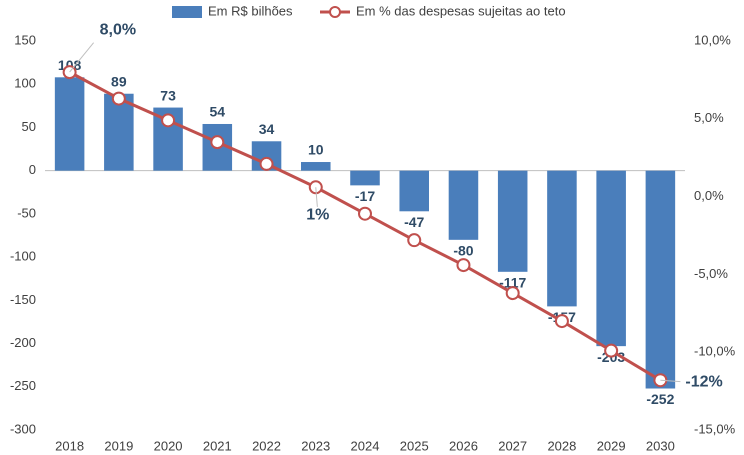 Image resolution: width=744 pixels, height=455 pixels. What do you see at coordinates (168, 445) in the screenshot?
I see `x-tick-label: 2020` at bounding box center [168, 445].